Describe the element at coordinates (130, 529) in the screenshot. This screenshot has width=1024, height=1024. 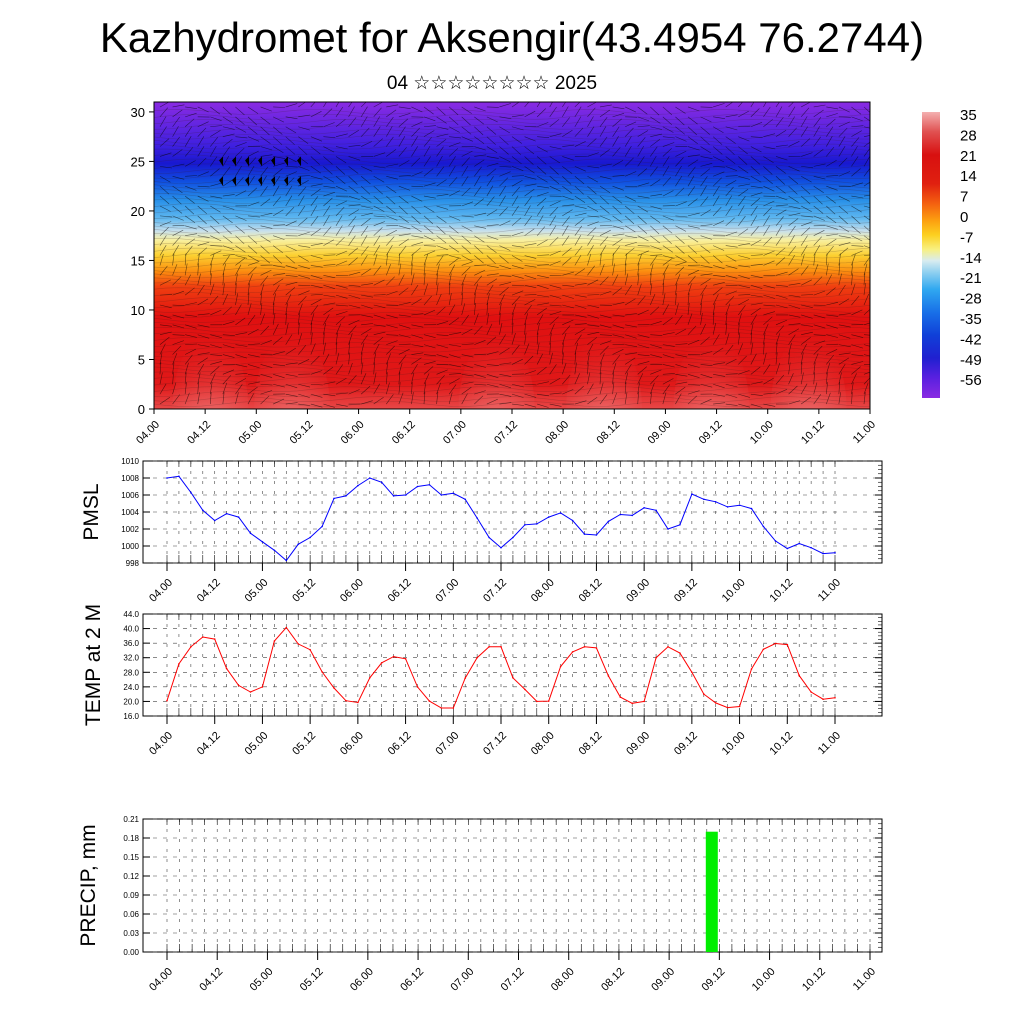
I see `y-tick-label: 1002` at that location.